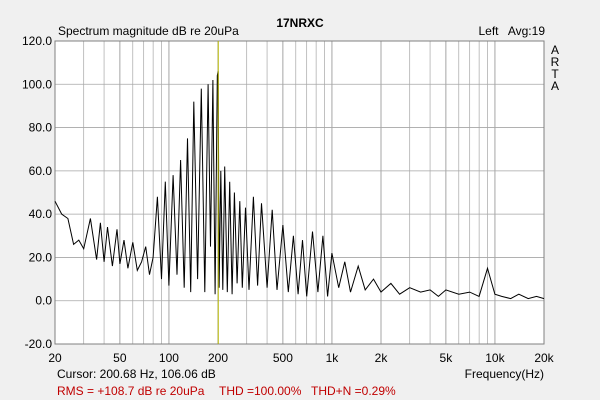 The height and width of the screenshot is (400, 600). I want to click on y-tick-label: 40.0, so click(41, 214).